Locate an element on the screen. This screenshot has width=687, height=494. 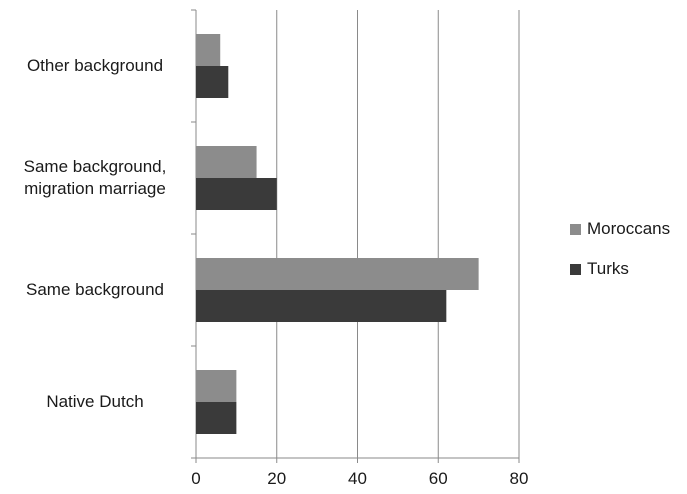
category-label-2: Same background, migration marriage is located at coordinates (95, 178).